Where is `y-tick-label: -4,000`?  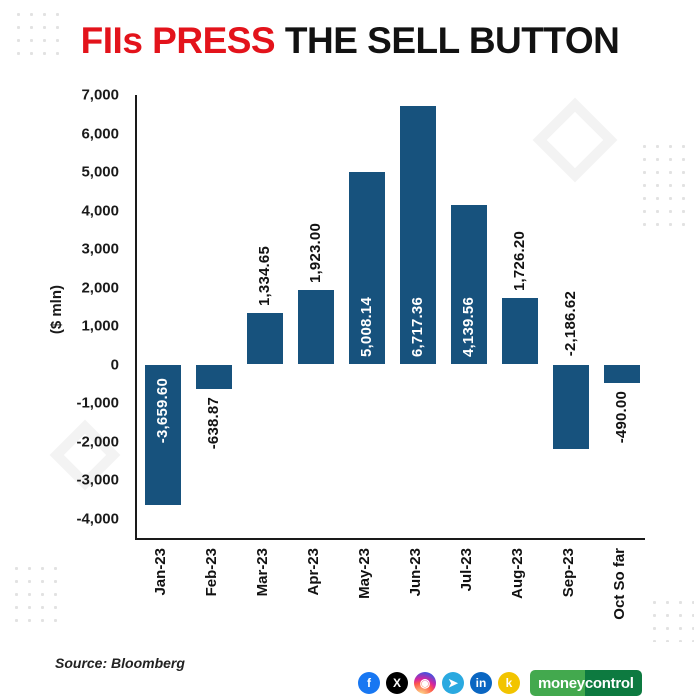 y-tick-label: -4,000 is located at coordinates (97, 518).